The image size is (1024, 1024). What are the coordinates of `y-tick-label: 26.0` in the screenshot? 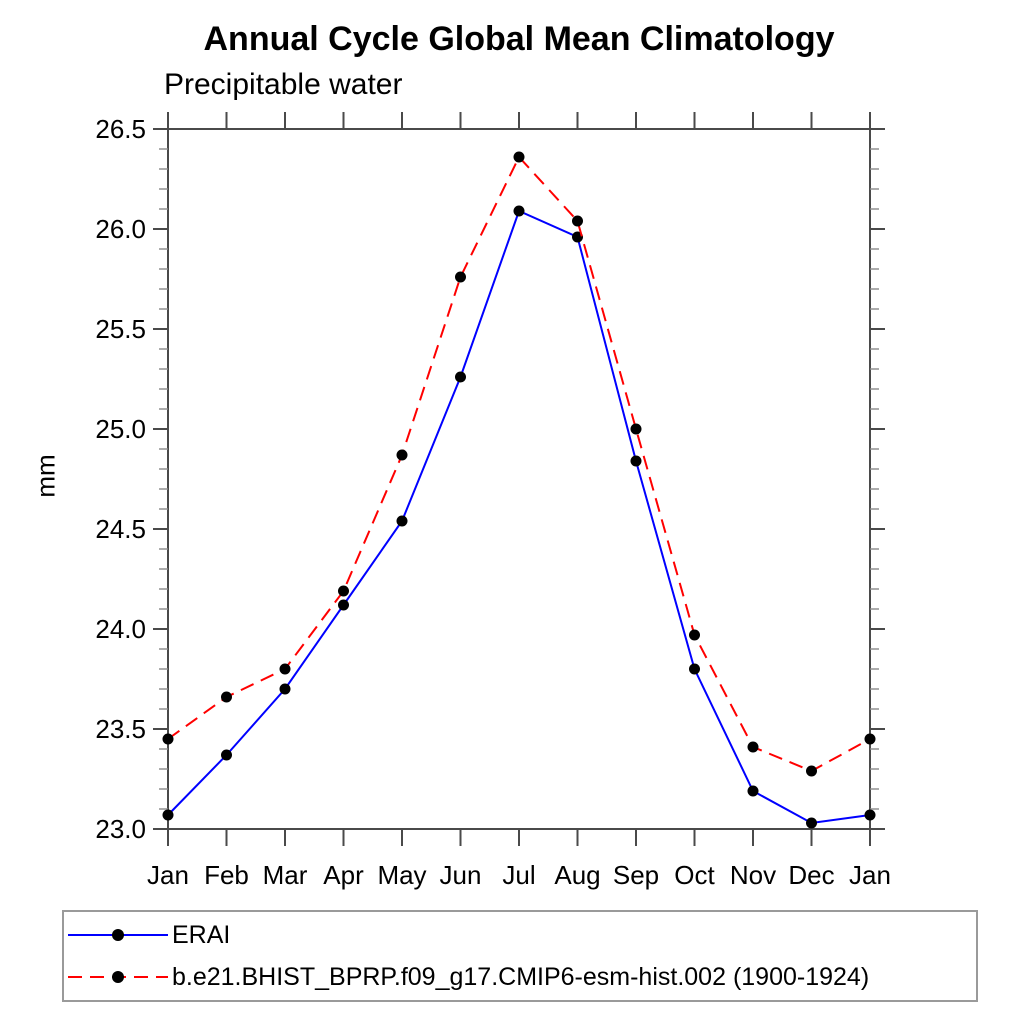 It's located at (120, 229).